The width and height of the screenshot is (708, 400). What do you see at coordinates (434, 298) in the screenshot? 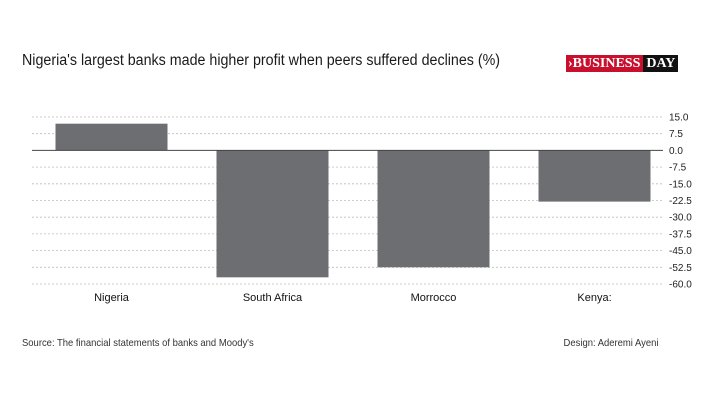
I see `x-tick-label: Morrocco` at bounding box center [434, 298].